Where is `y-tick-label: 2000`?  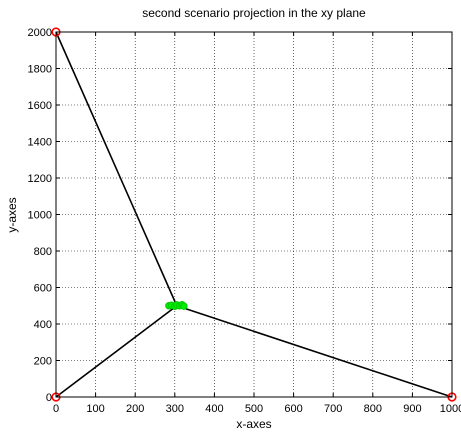 y-tick-label: 2000 is located at coordinates (40, 33).